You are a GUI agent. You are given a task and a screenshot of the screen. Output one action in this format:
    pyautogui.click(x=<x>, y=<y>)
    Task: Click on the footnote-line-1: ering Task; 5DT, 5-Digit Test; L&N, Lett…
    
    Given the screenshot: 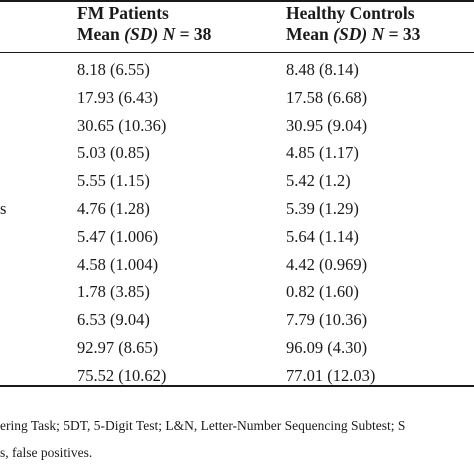 What is the action you would take?
    pyautogui.click(x=203, y=425)
    